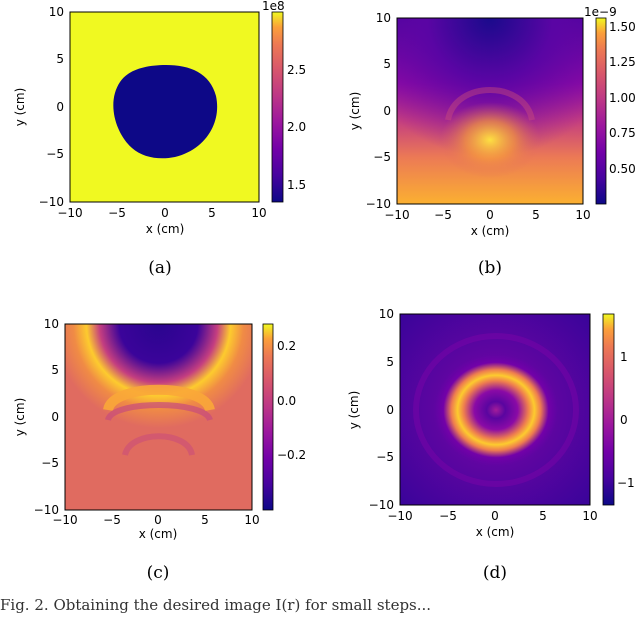 Image resolution: width=640 pixels, height=618 pixels. What do you see at coordinates (38, 107) in the screenshot?
I see `panel-a-yaxis: 10 5 0 −5 −10 y (cm)` at bounding box center [38, 107].